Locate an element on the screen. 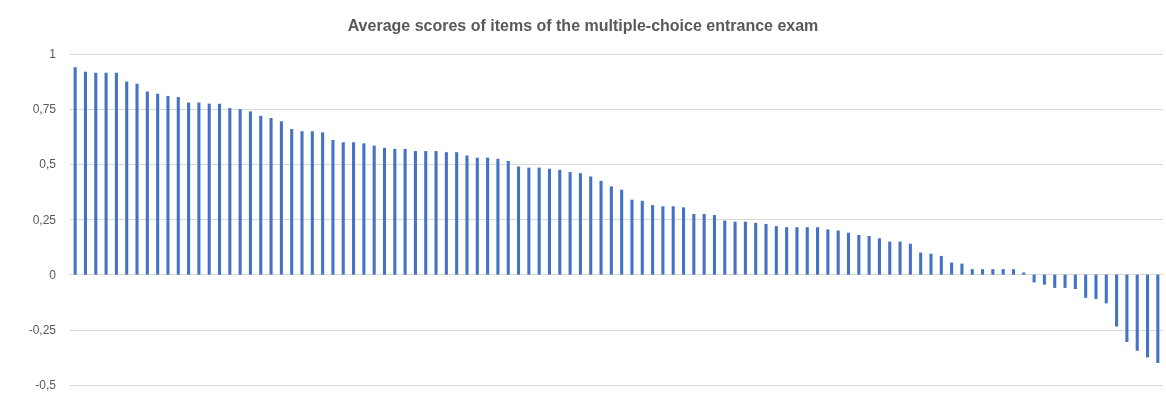 The image size is (1166, 411). y-tick-label: 0,75 is located at coordinates (44, 109).